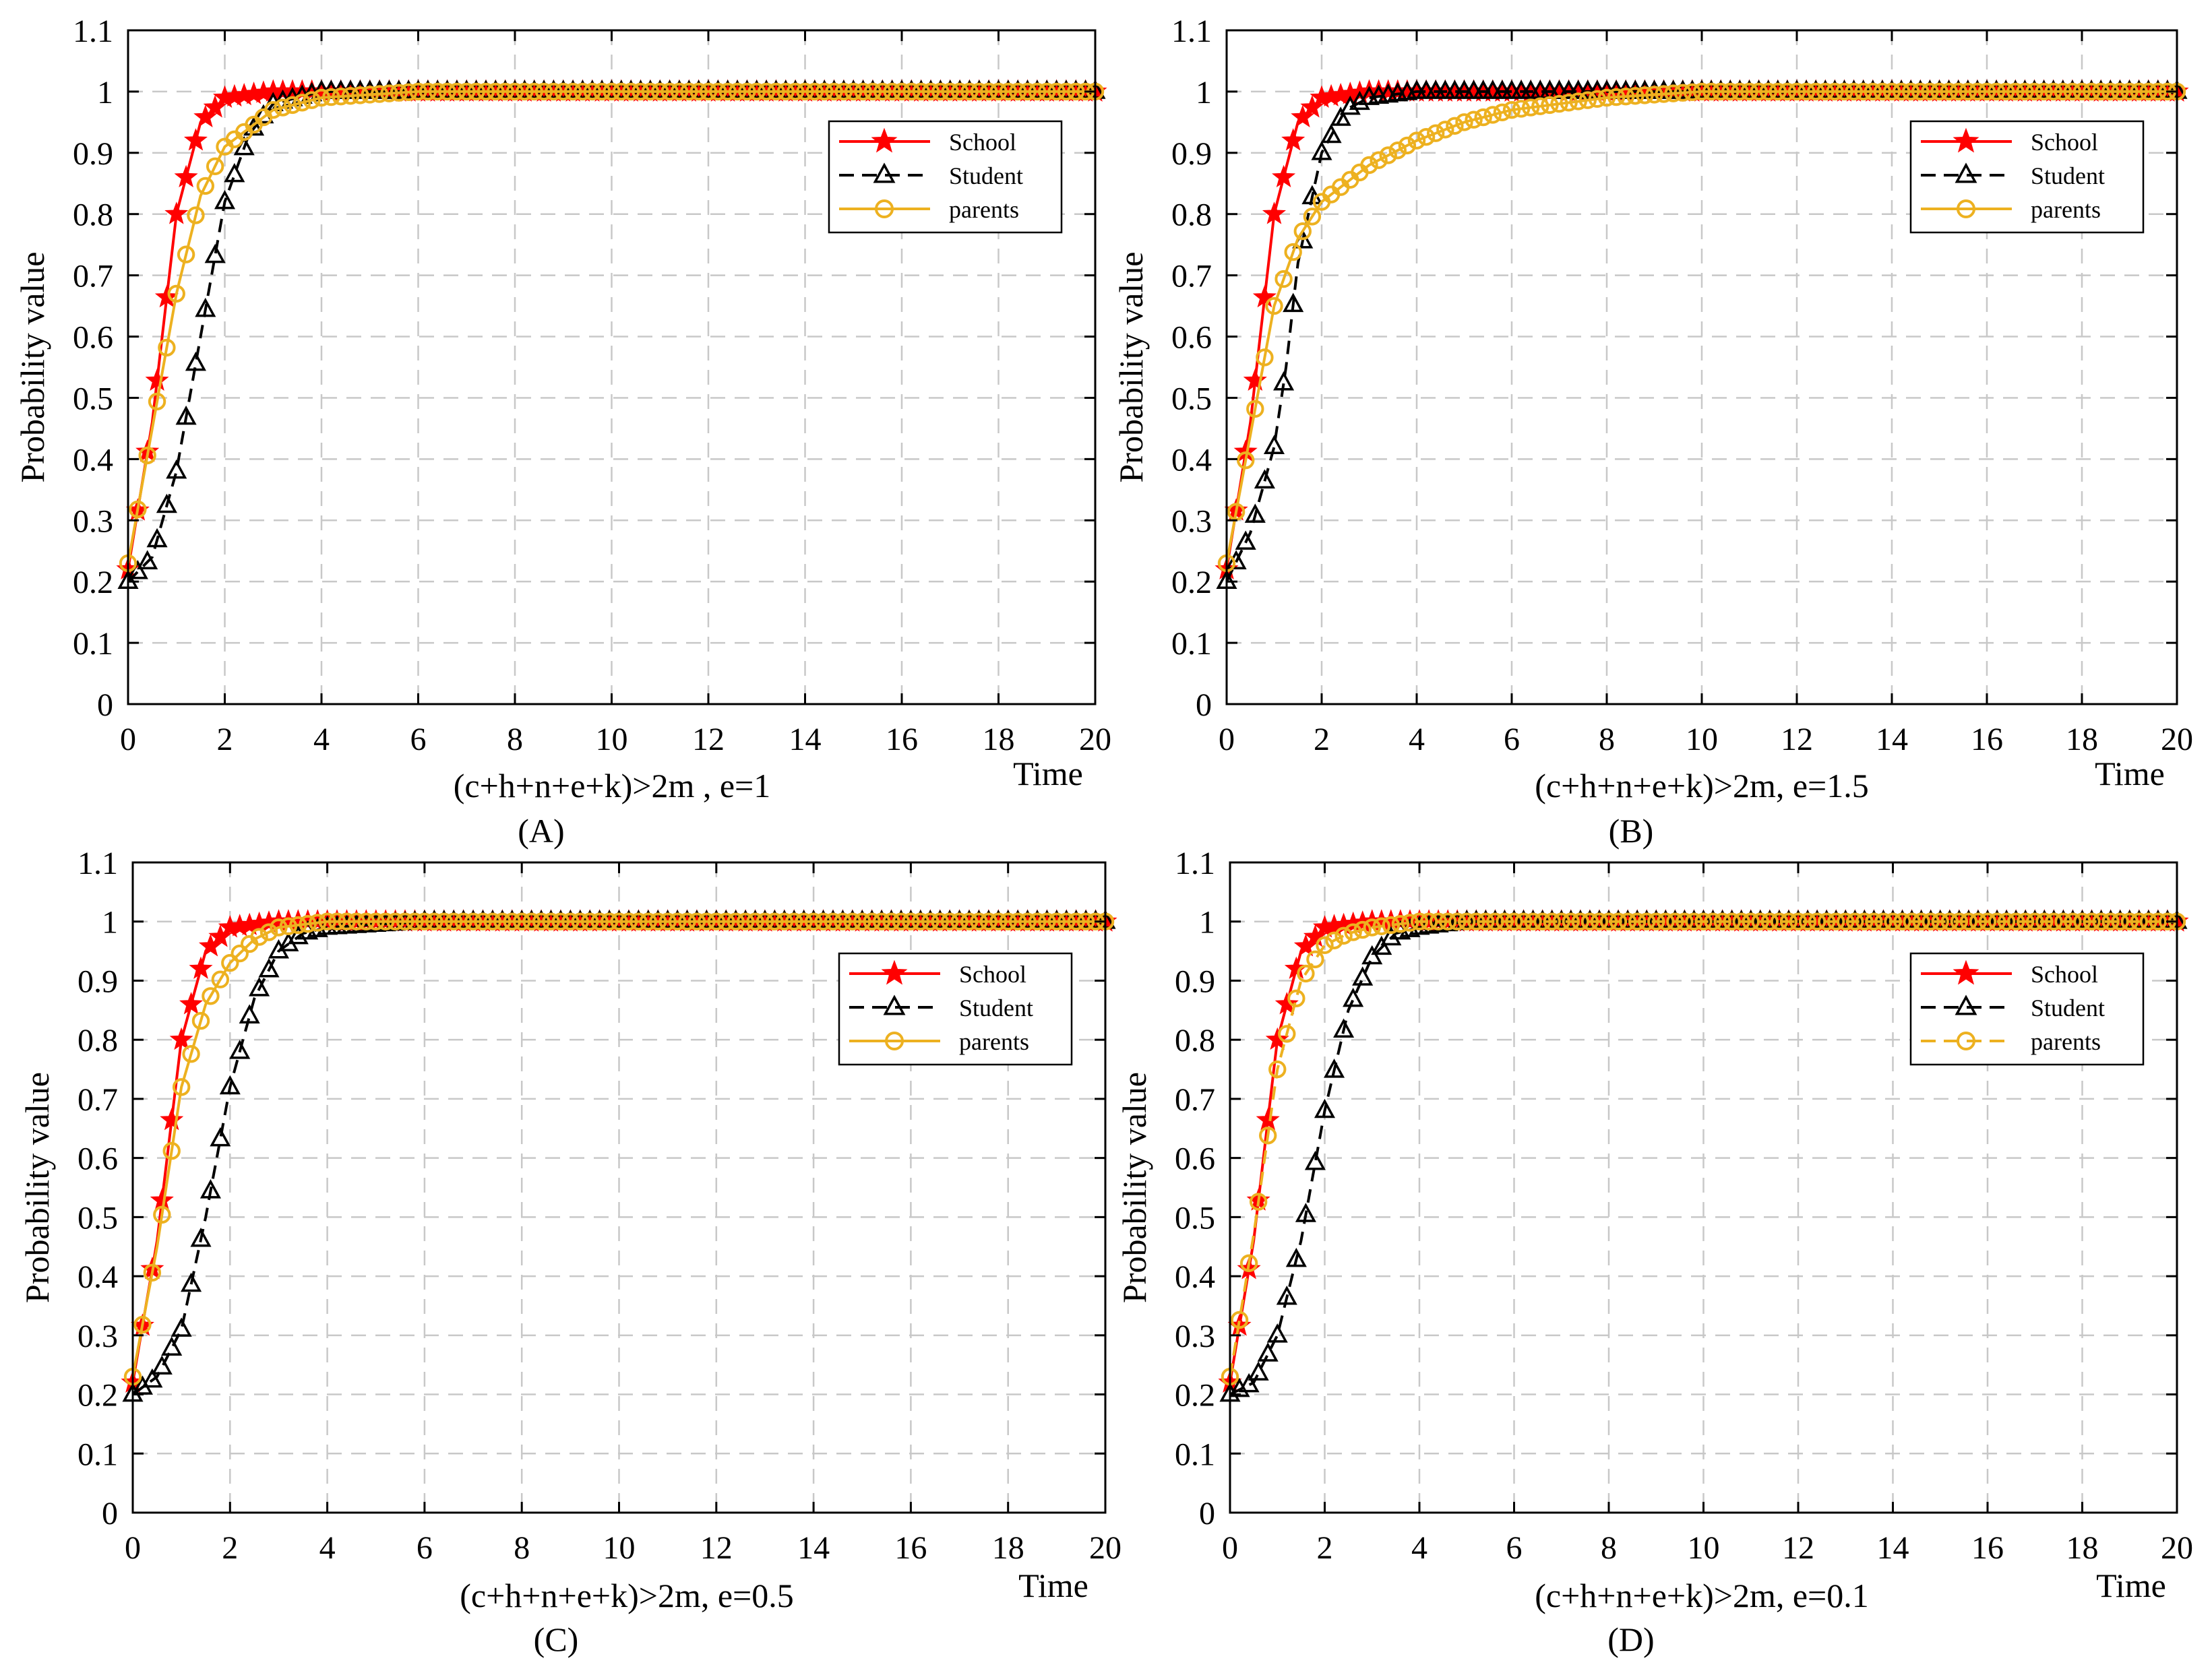 The width and height of the screenshot is (2212, 1673). What do you see at coordinates (982, 142) in the screenshot?
I see `legend-label-school: School` at bounding box center [982, 142].